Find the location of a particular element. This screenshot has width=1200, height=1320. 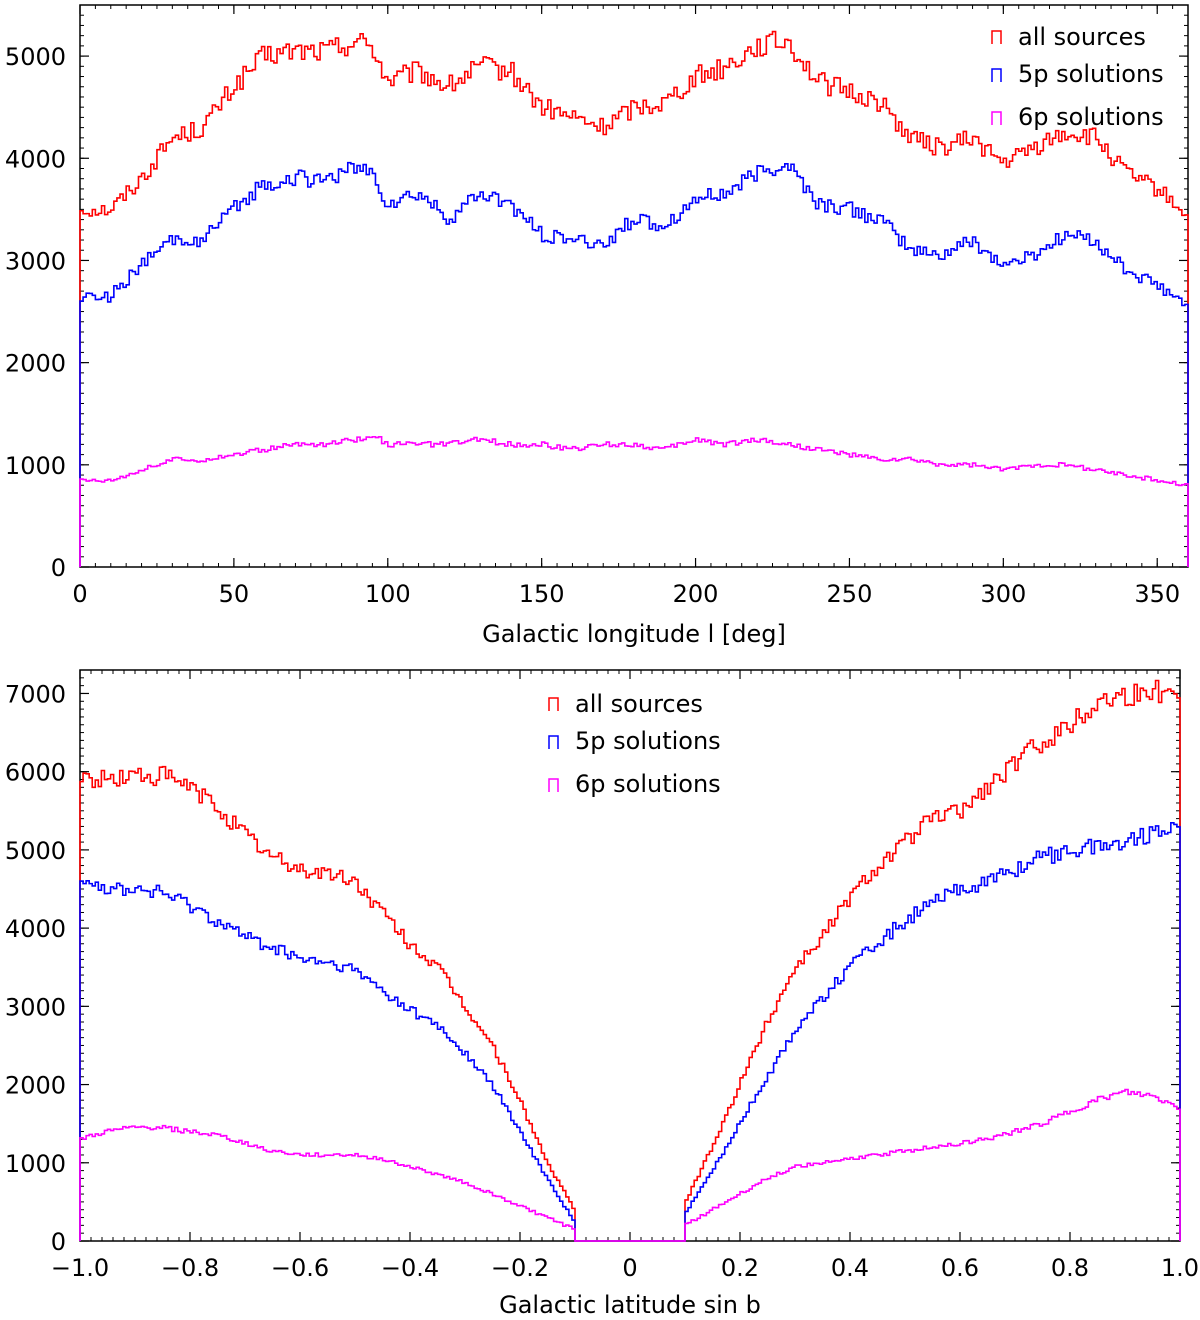

x-tick-label: −0.4 is located at coordinates (410, 1268).